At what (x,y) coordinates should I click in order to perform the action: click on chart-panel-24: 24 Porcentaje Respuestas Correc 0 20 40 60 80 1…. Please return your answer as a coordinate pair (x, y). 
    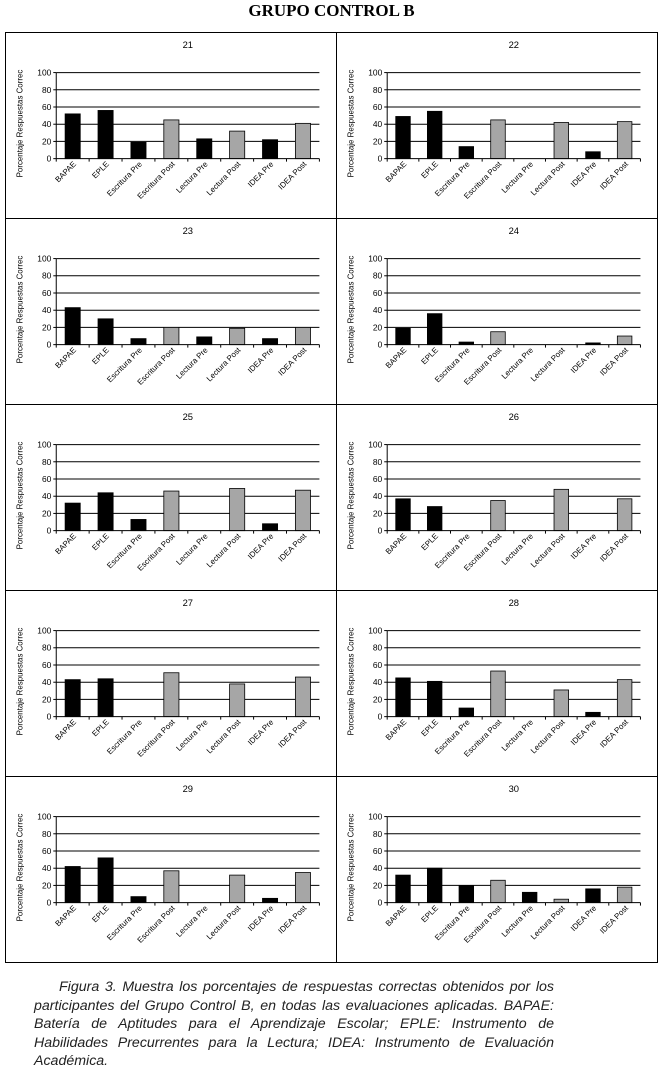
    Looking at the image, I should click on (497, 311).